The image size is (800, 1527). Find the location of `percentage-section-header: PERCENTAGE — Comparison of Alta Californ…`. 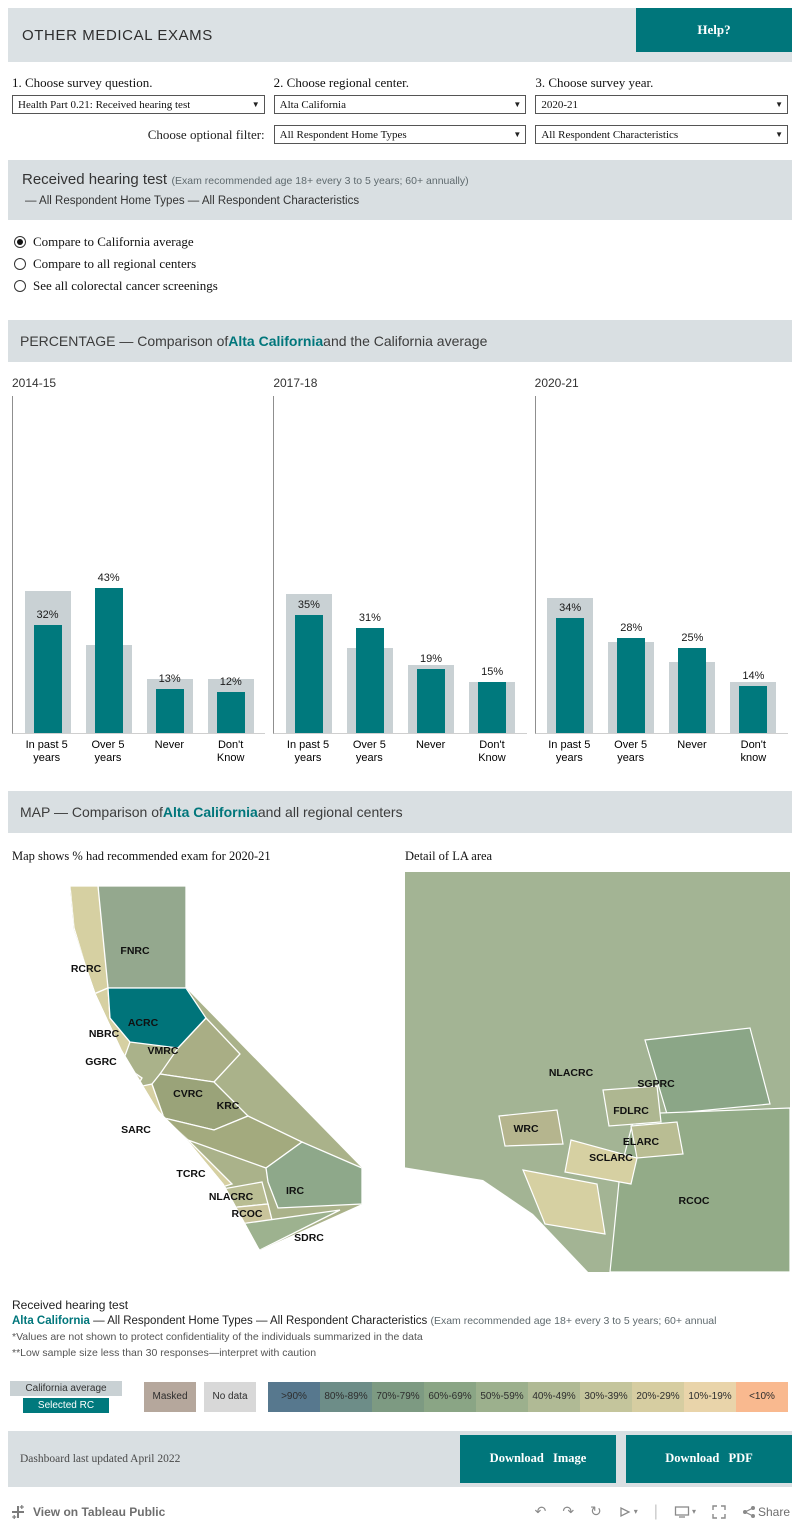

percentage-section-header: PERCENTAGE — Comparison of Alta Californ… is located at coordinates (400, 341).